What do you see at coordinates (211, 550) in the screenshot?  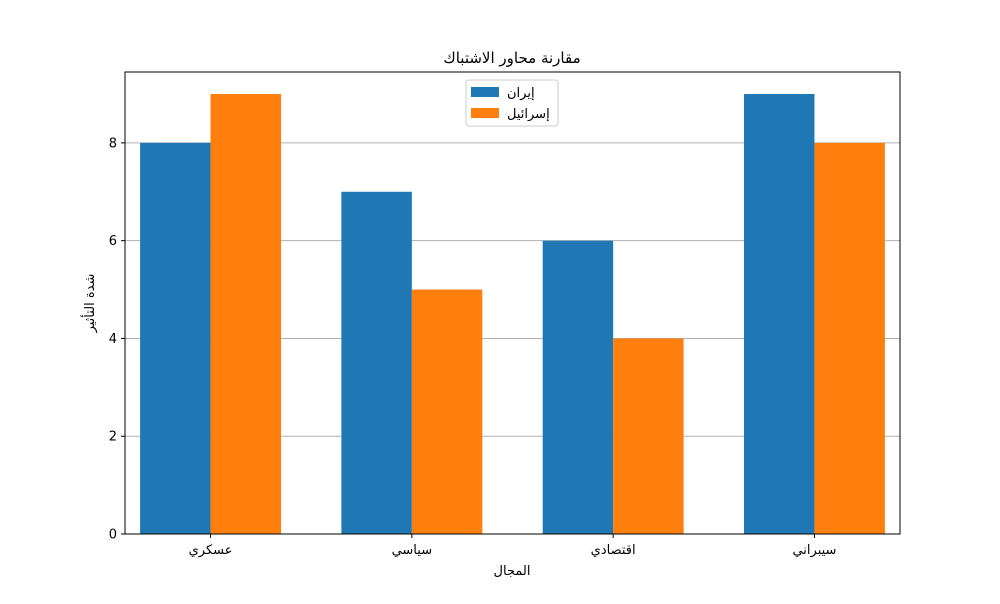 I see `x-tick-label: عسكري` at bounding box center [211, 550].